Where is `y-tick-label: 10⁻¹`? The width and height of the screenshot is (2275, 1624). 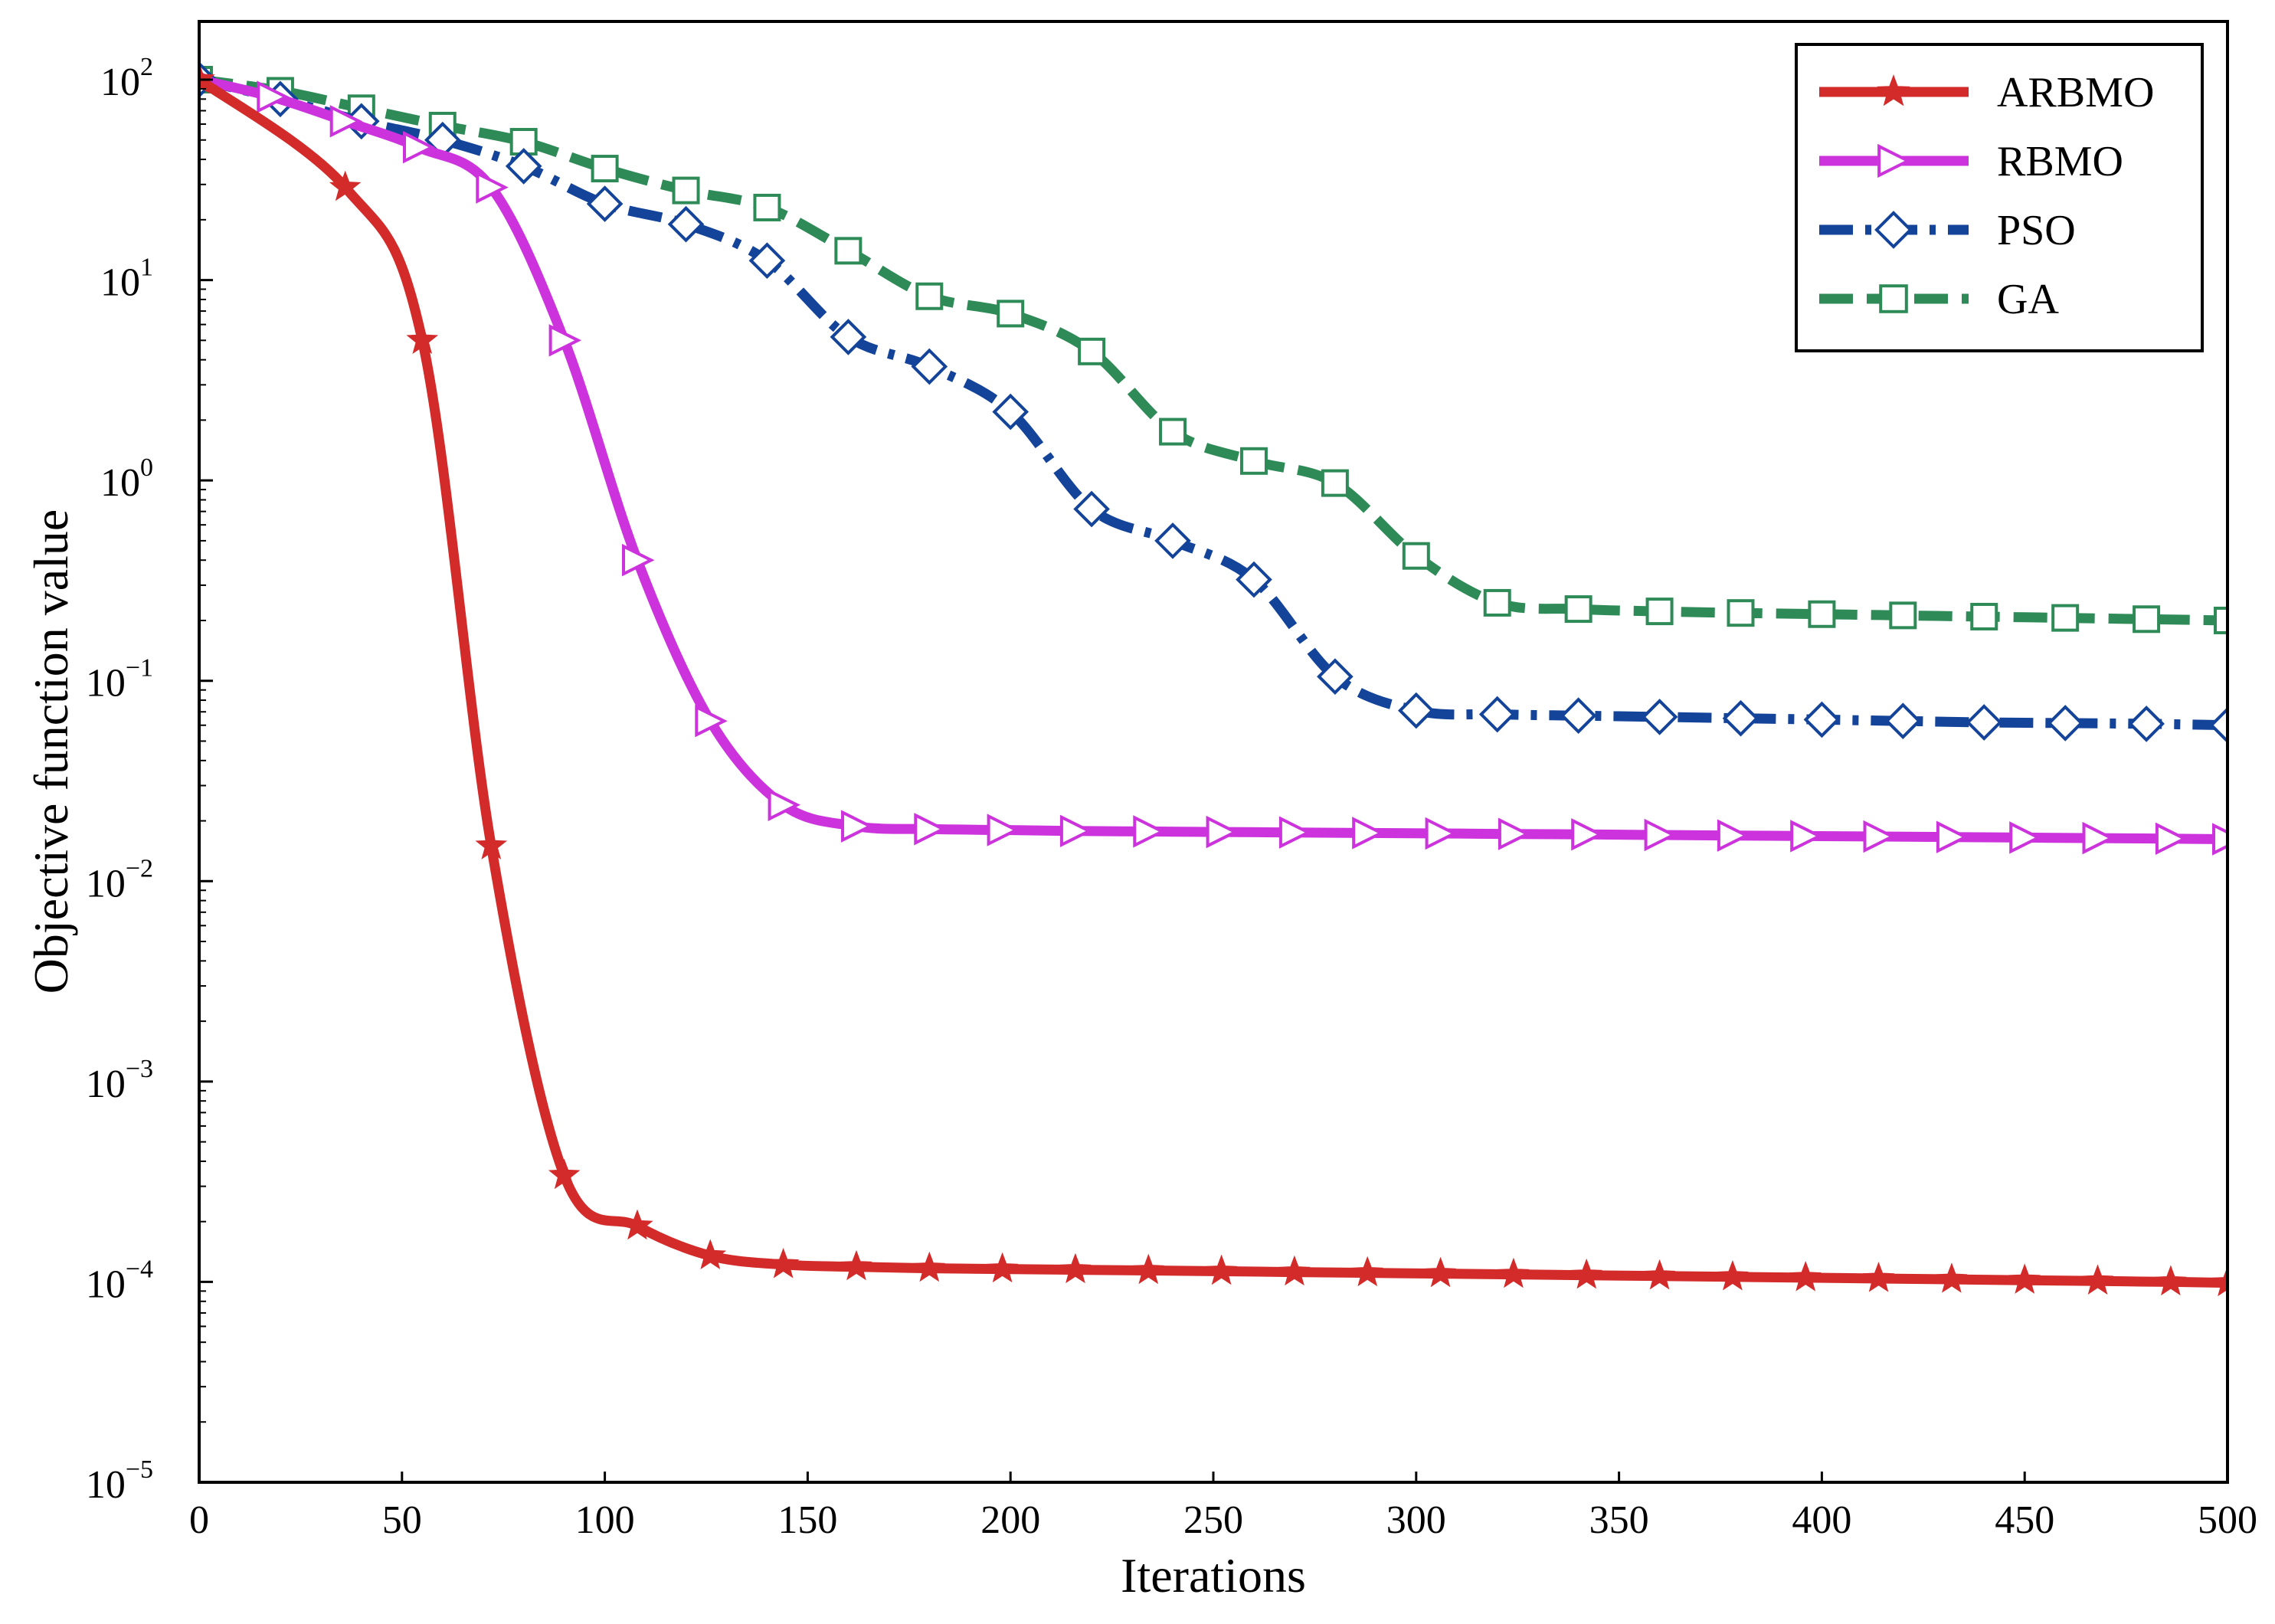 y-tick-label: 10⁻¹ is located at coordinates (119, 680).